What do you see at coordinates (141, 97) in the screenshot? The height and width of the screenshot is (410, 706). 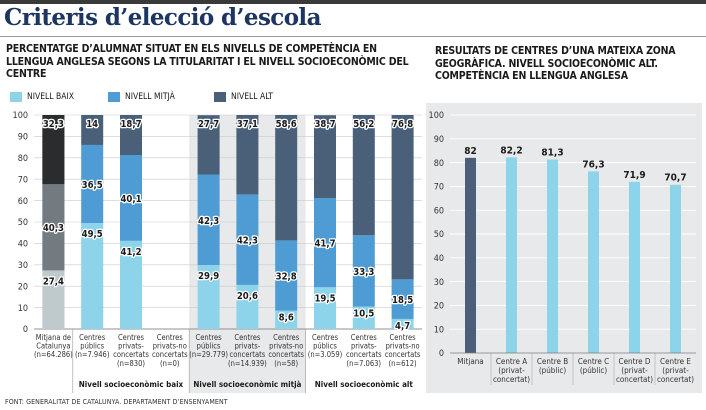 I see `legend-item-mitja: NIVELL MITJÀ` at bounding box center [141, 97].